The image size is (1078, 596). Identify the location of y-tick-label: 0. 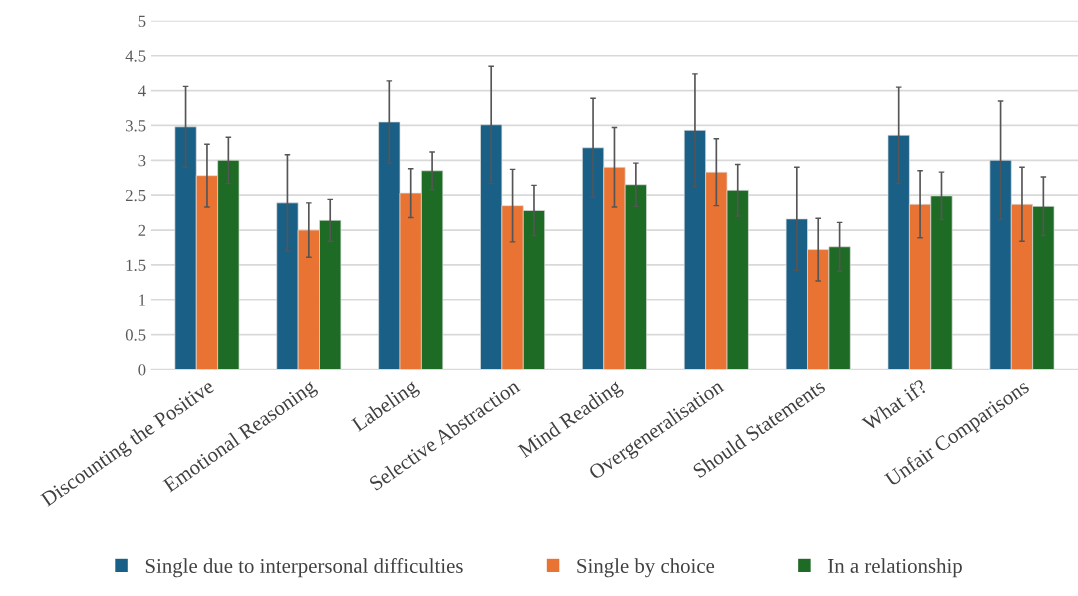
(142, 370).